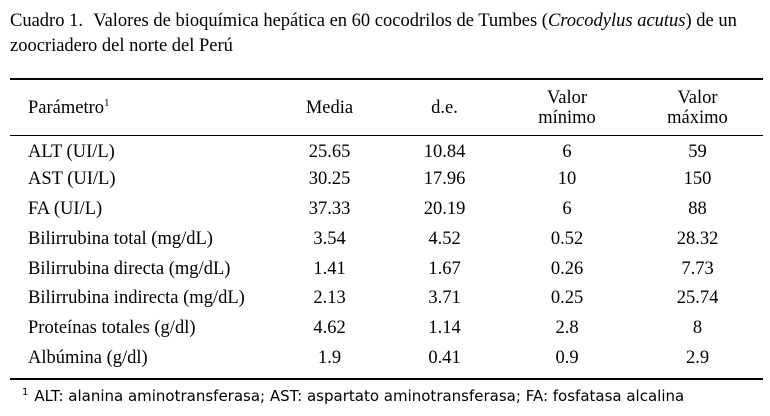  I want to click on caption-number: Cuadro 1., so click(46, 21).